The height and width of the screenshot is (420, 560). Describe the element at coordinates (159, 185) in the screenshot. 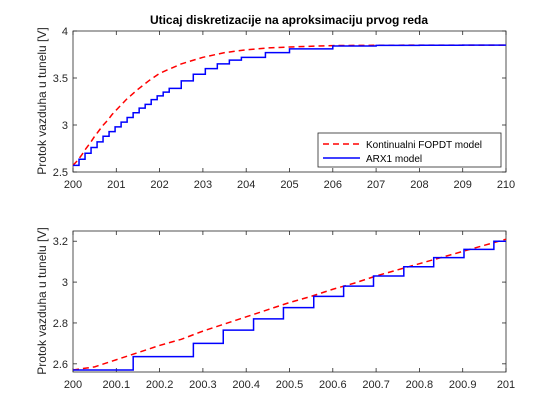

I see `x-tick-label: 202` at that location.